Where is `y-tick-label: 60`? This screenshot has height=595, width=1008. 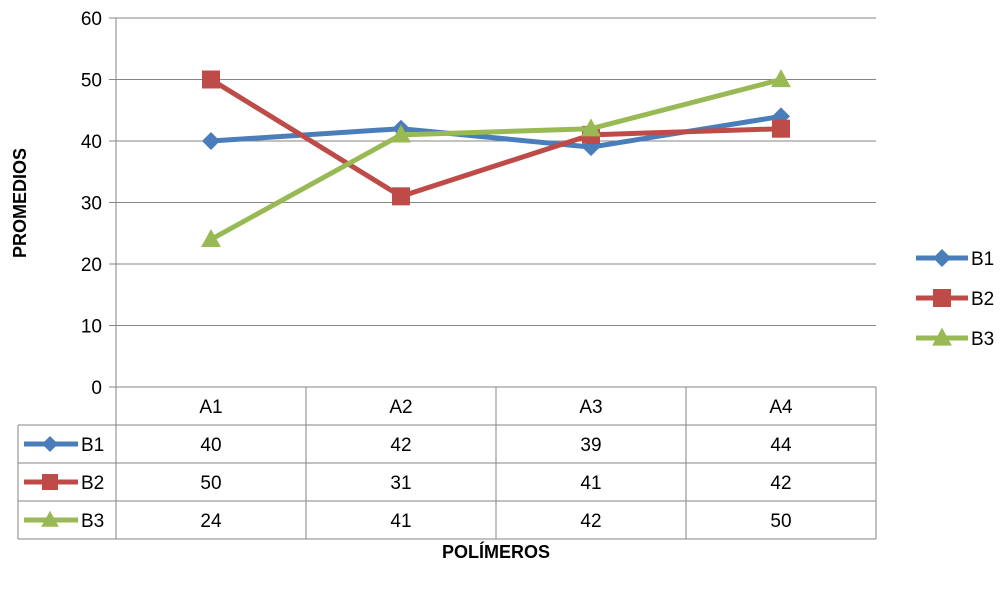
y-tick-label: 60 is located at coordinates (91, 19).